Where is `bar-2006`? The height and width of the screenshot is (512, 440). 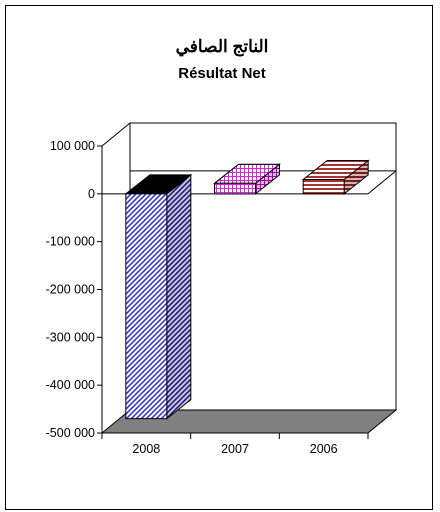
bar-2006 is located at coordinates (323, 186).